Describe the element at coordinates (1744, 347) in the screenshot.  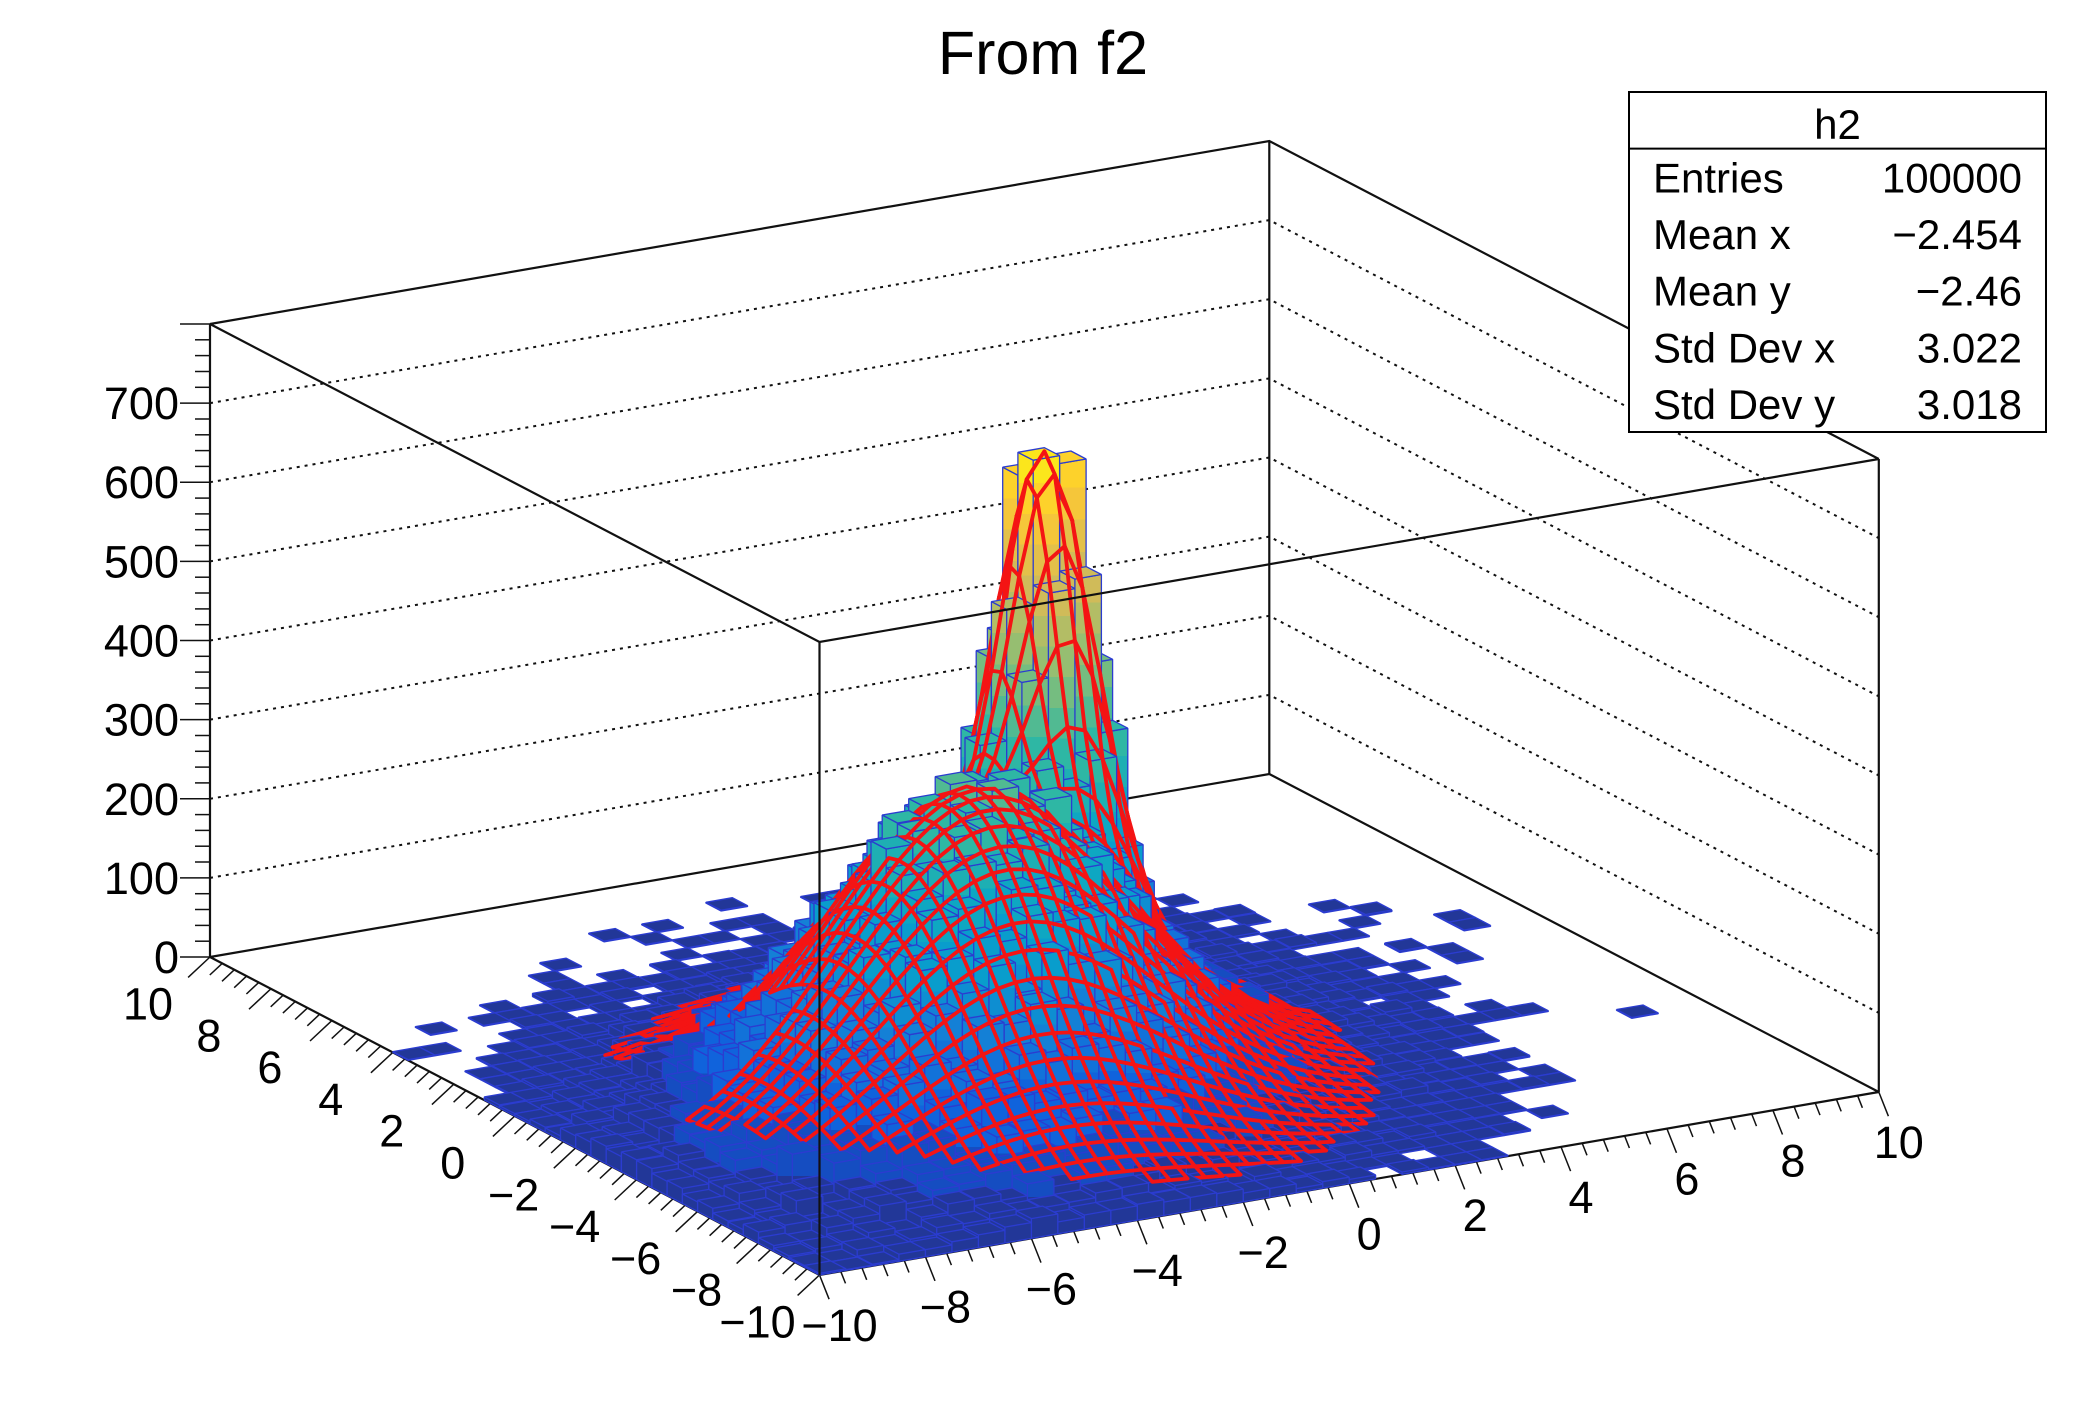
I see `svg-text: Std Dev x` at that location.